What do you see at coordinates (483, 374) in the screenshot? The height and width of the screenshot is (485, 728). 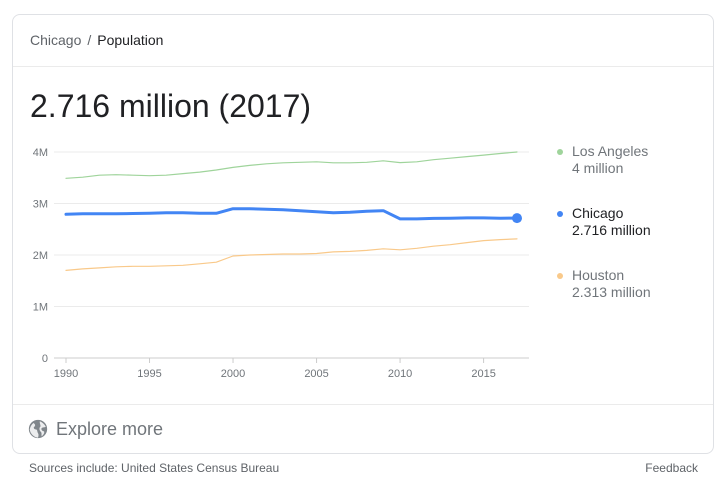 I see `x-tick-label: 2015` at bounding box center [483, 374].